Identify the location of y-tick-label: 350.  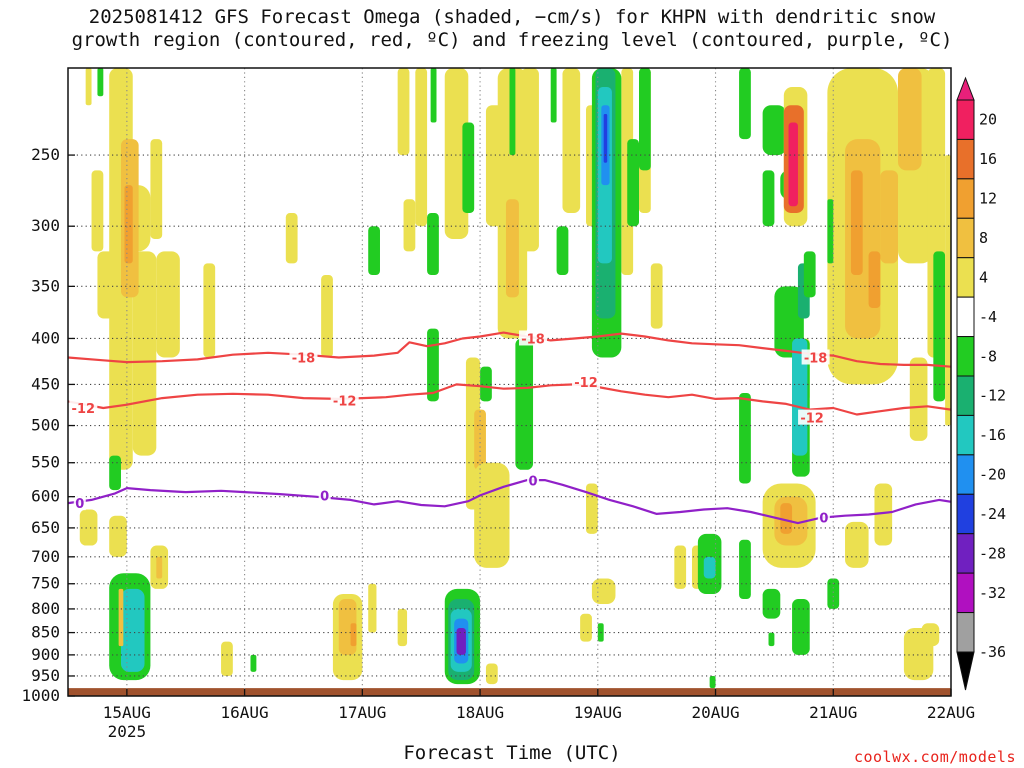
(45, 285).